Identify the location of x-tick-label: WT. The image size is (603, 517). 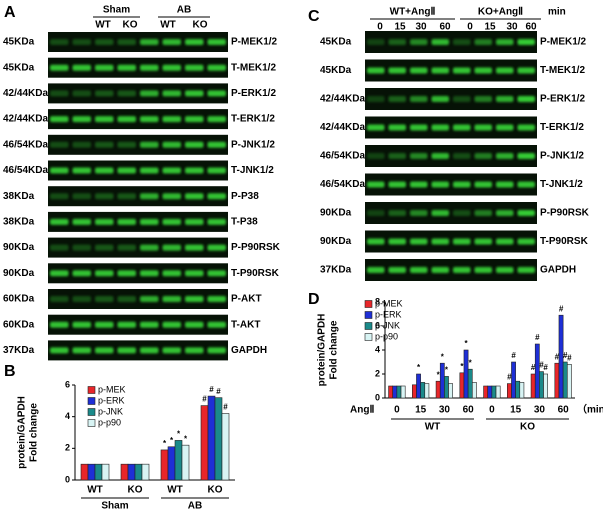
(175, 490).